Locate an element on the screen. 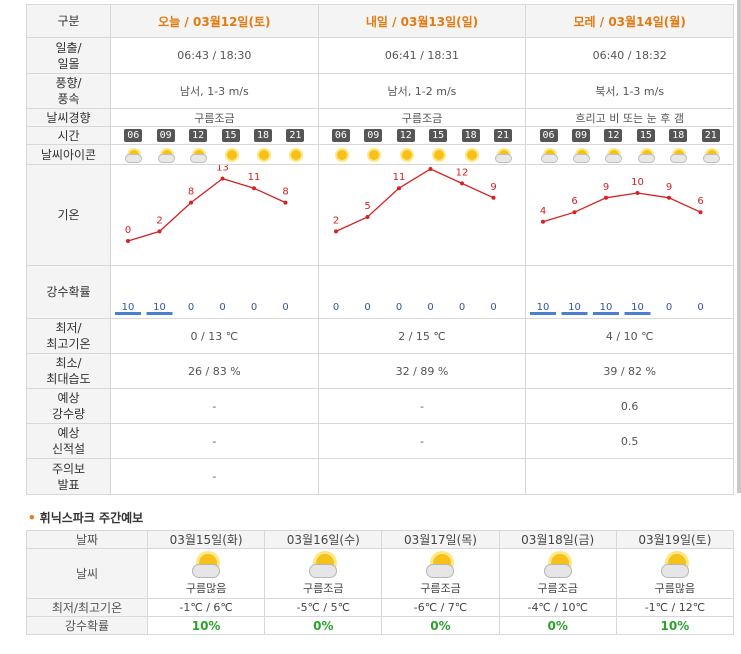 This screenshot has height=654, width=741. week-temp: -5℃ / 5℃ is located at coordinates (323, 607).